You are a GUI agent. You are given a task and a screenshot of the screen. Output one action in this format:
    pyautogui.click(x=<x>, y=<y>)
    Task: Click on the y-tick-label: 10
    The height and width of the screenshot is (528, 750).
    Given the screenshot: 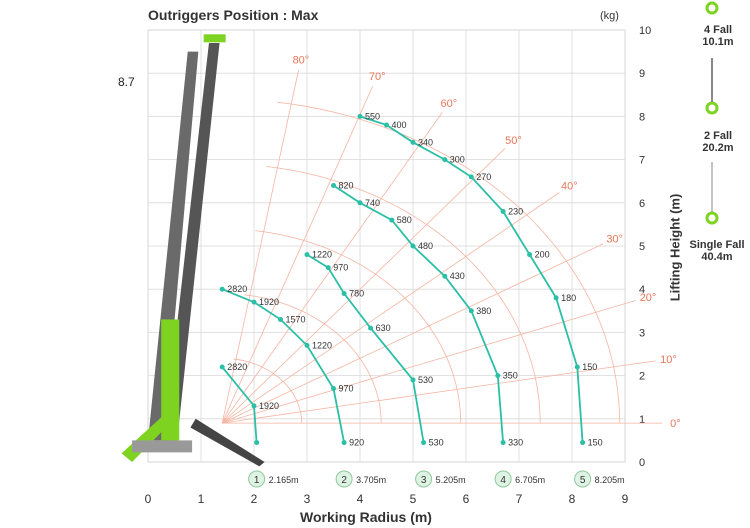 What is the action you would take?
    pyautogui.click(x=645, y=31)
    